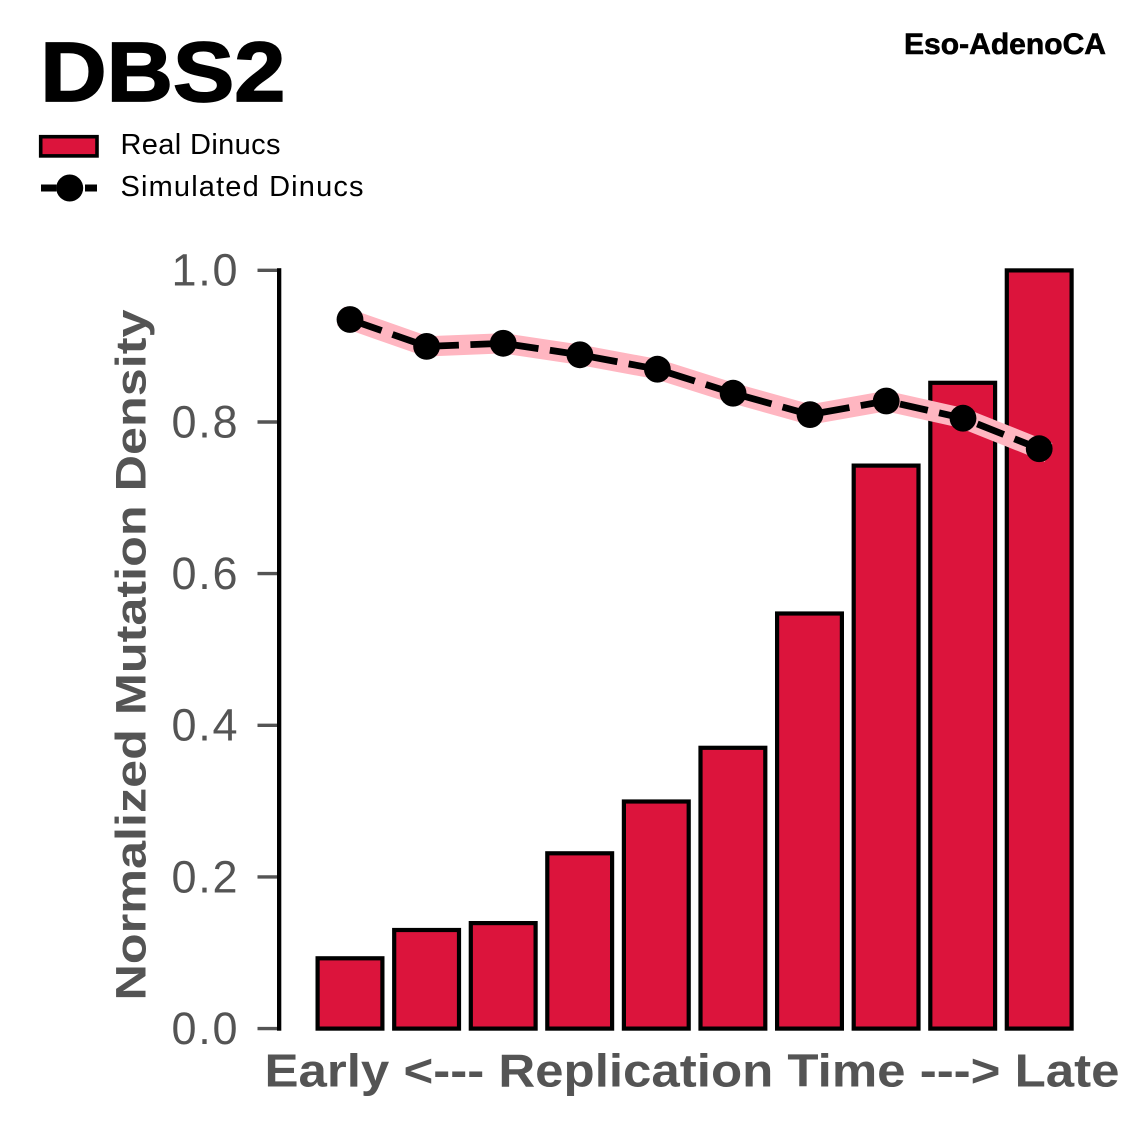 This screenshot has width=1147, height=1125. I want to click on svg-text: 0.0, so click(205, 1028).